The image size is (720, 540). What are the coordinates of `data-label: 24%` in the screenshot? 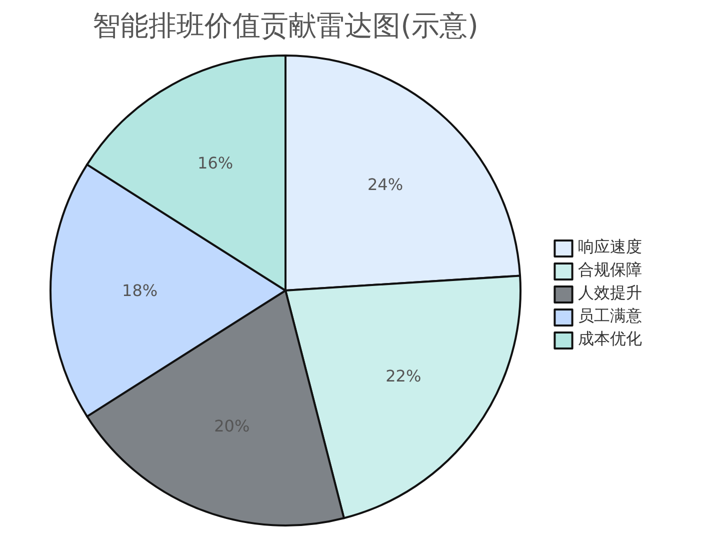 It's located at (385, 184).